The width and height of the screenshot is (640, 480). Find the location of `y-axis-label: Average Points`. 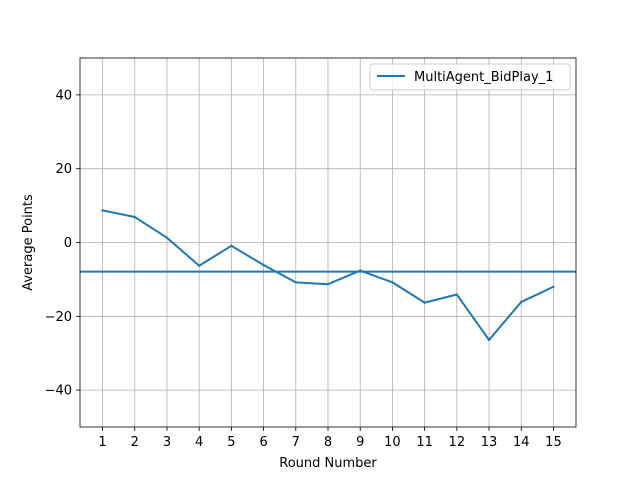

y-axis-label: Average Points is located at coordinates (28, 242).